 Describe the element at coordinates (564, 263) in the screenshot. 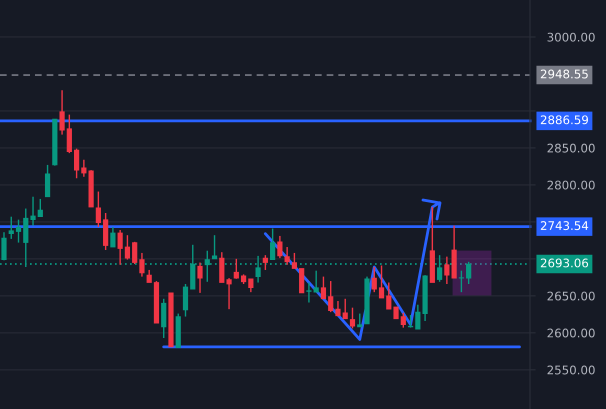

I see `ref-line-label: 2693.06` at that location.